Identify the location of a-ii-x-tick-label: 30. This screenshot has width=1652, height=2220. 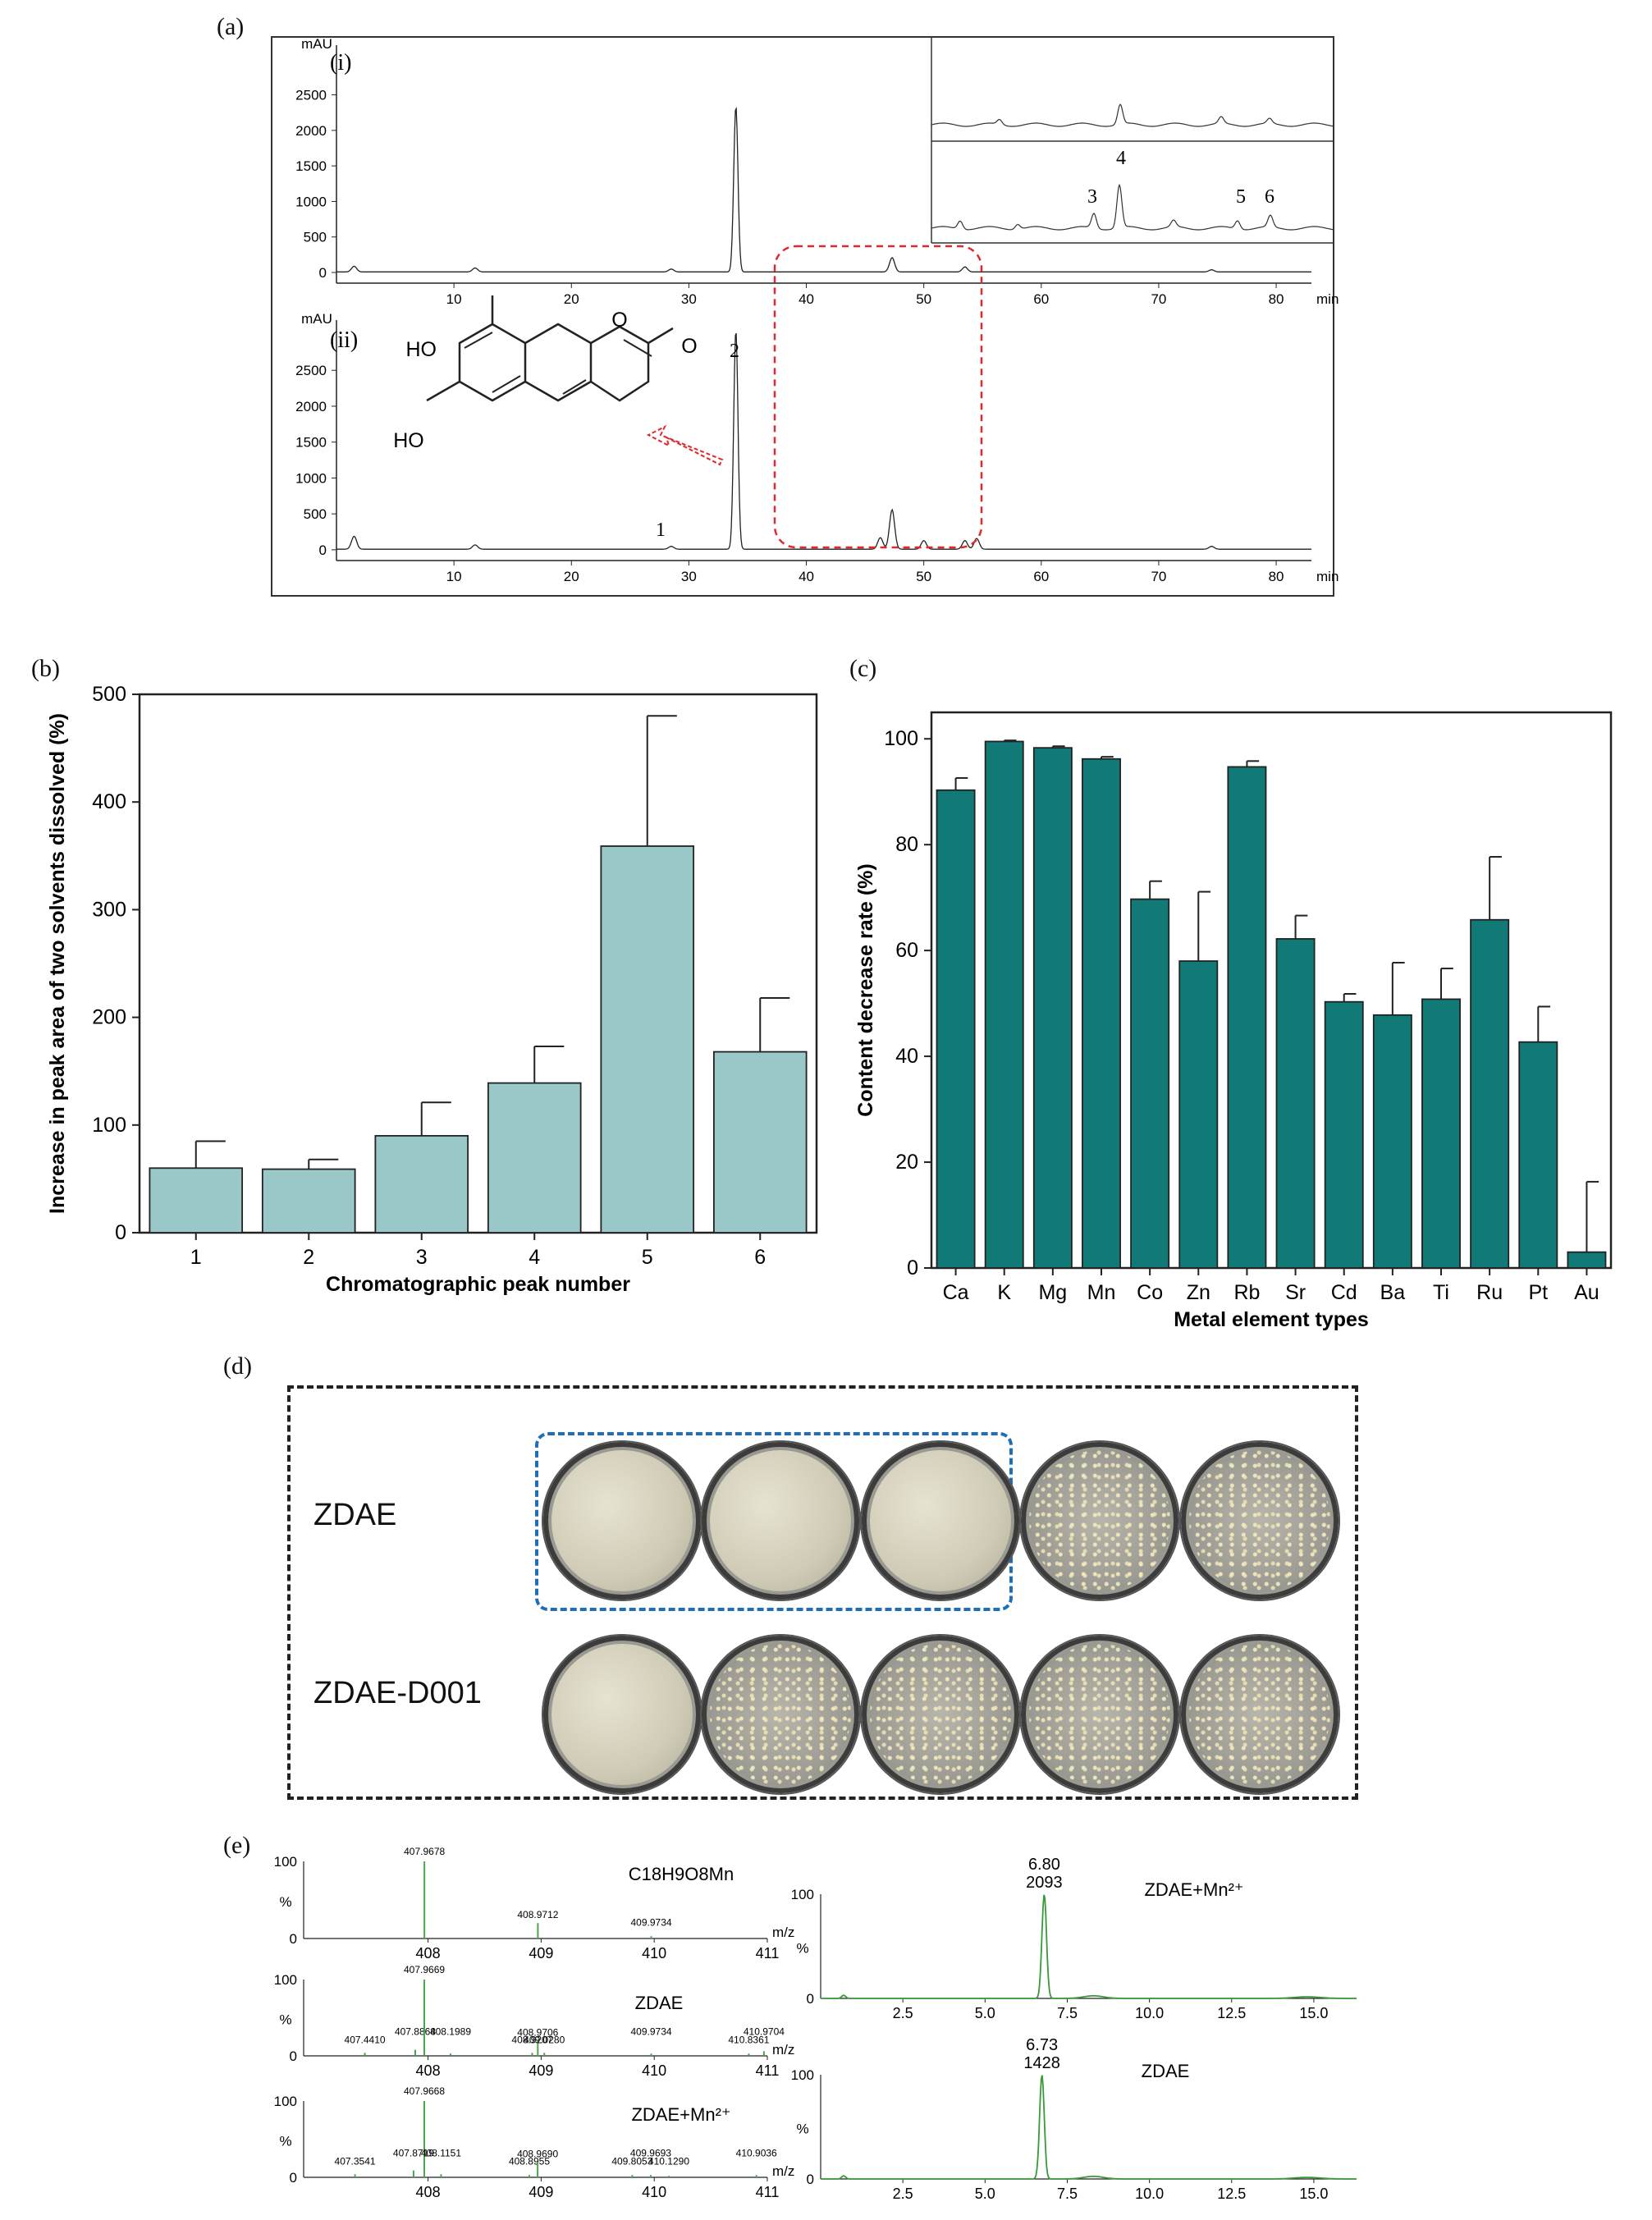
(689, 576).